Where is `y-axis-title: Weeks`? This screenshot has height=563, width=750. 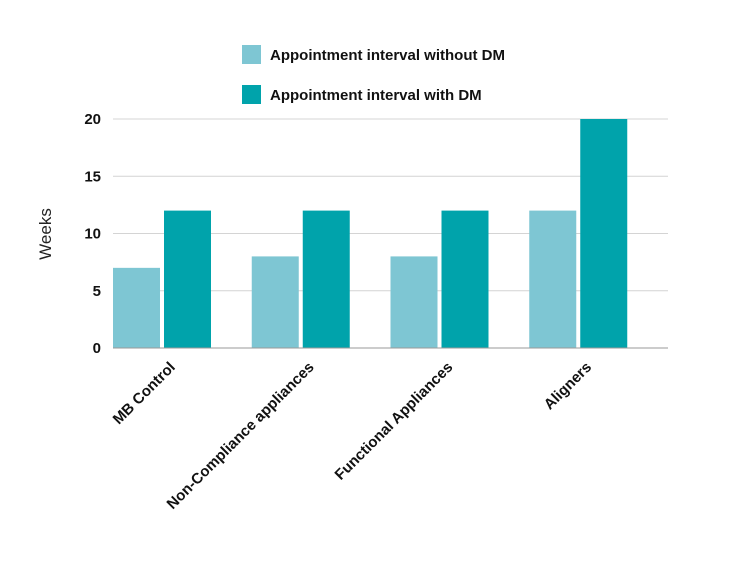
y-axis-title: Weeks is located at coordinates (45, 234).